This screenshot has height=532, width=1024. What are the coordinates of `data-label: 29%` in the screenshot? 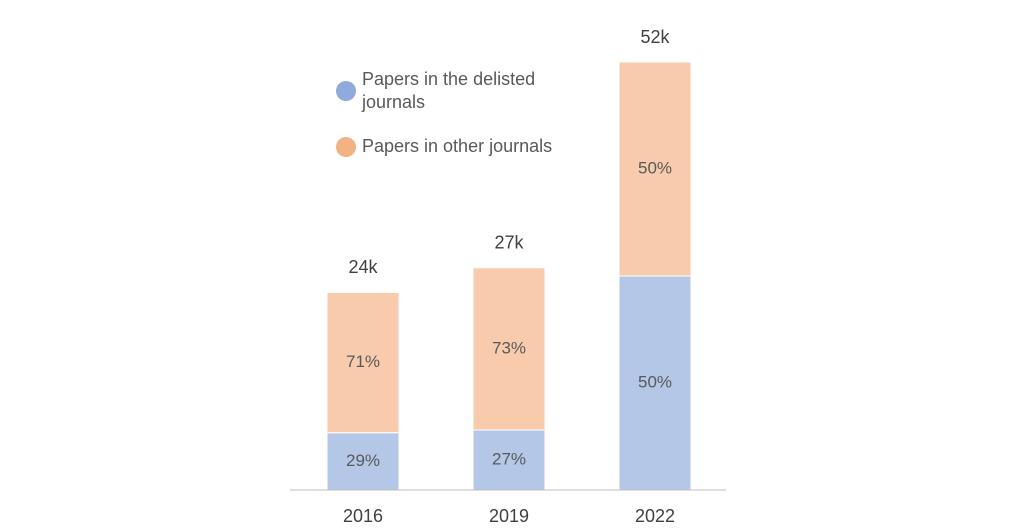 It's located at (363, 460).